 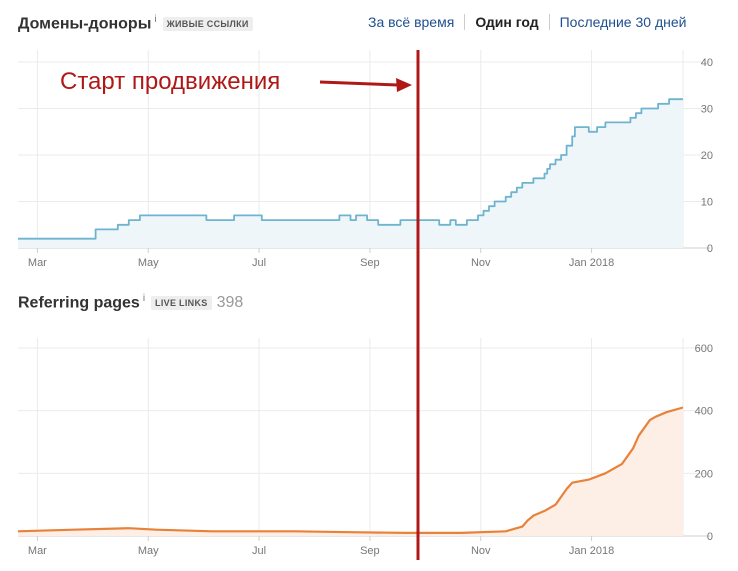 What do you see at coordinates (707, 203) in the screenshot?
I see `y-tick-label: 10` at bounding box center [707, 203].